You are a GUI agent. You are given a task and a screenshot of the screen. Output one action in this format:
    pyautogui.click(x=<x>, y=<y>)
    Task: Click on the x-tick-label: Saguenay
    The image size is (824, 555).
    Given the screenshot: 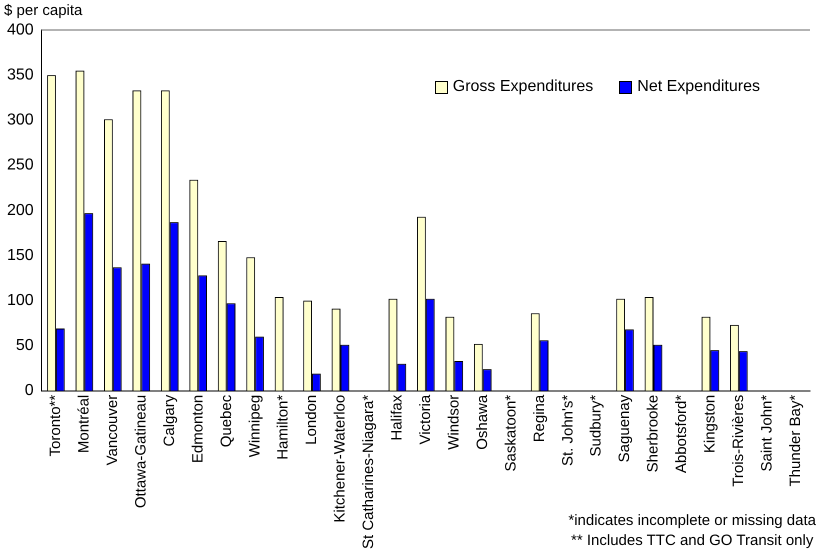 What is the action you would take?
    pyautogui.click(x=625, y=428)
    